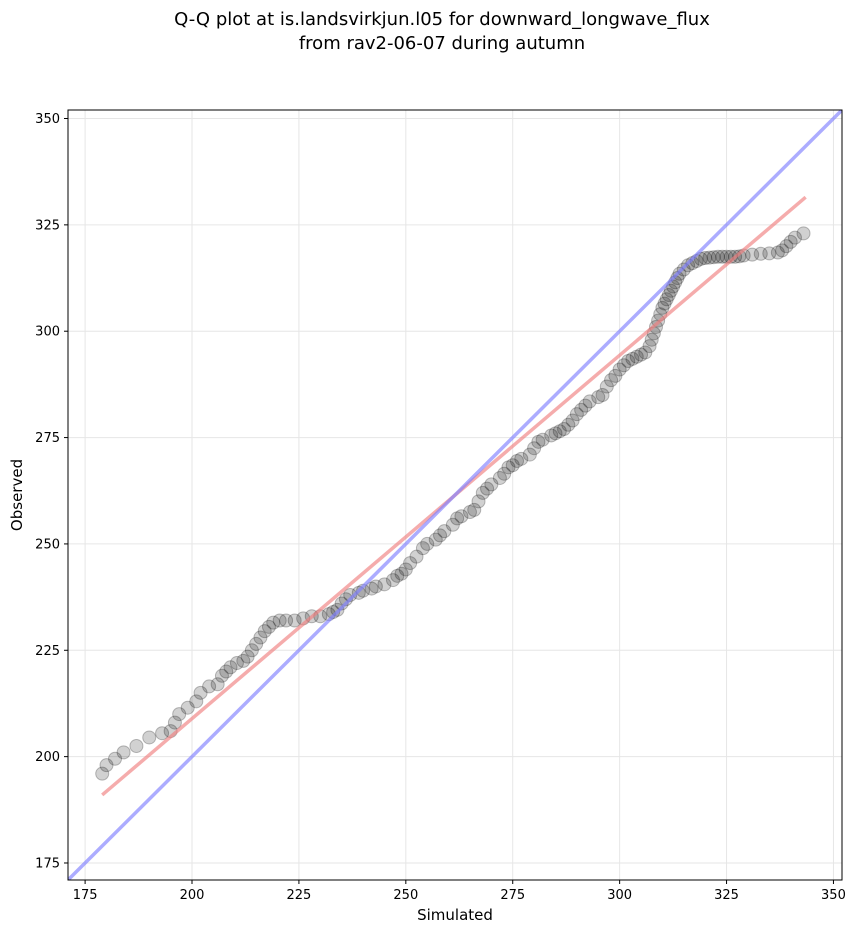 The image size is (858, 934). Describe the element at coordinates (455, 915) in the screenshot. I see `x-axis-label: Simulated` at that location.